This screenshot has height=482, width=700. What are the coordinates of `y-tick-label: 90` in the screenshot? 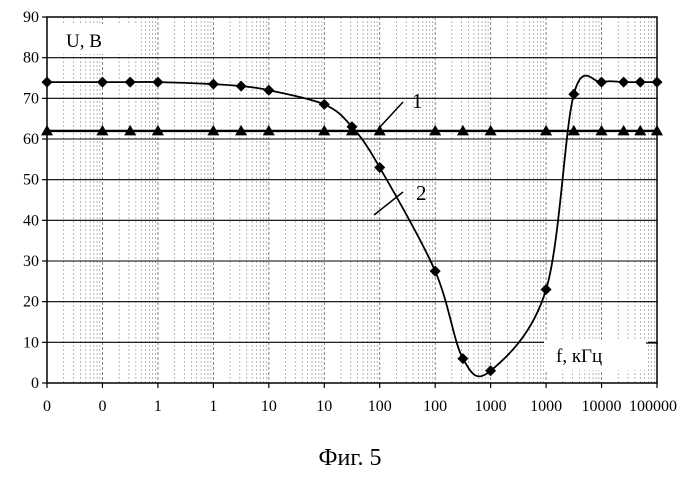 It's located at (31, 17).